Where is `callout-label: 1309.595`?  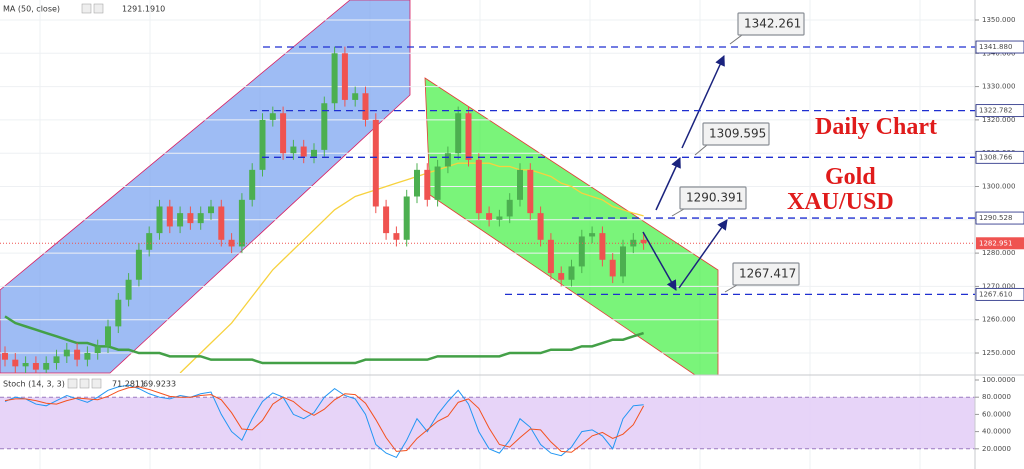 callout-label: 1309.595 is located at coordinates (737, 134).